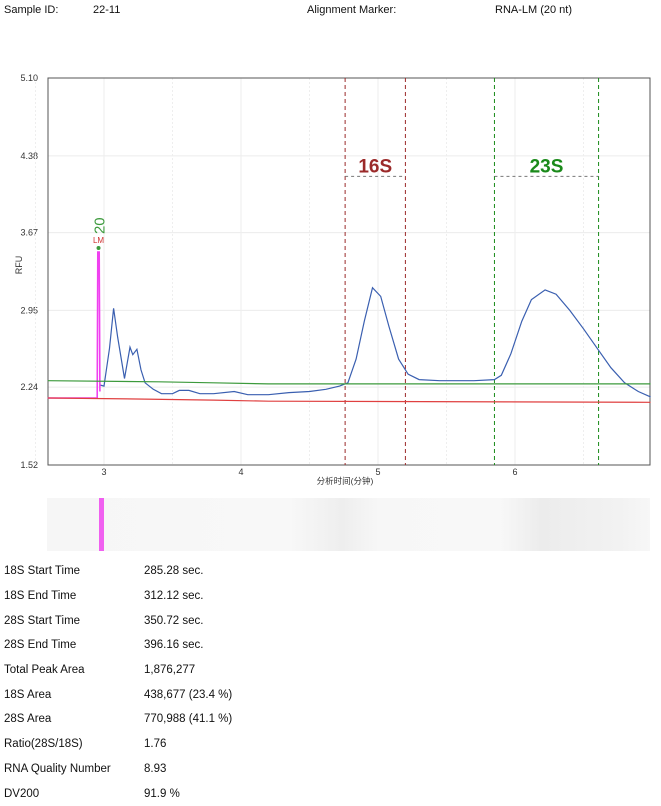 Image resolution: width=661 pixels, height=806 pixels. What do you see at coordinates (118, 571) in the screenshot?
I see `result-row: 18S Start Time 285.28 sec.` at bounding box center [118, 571].